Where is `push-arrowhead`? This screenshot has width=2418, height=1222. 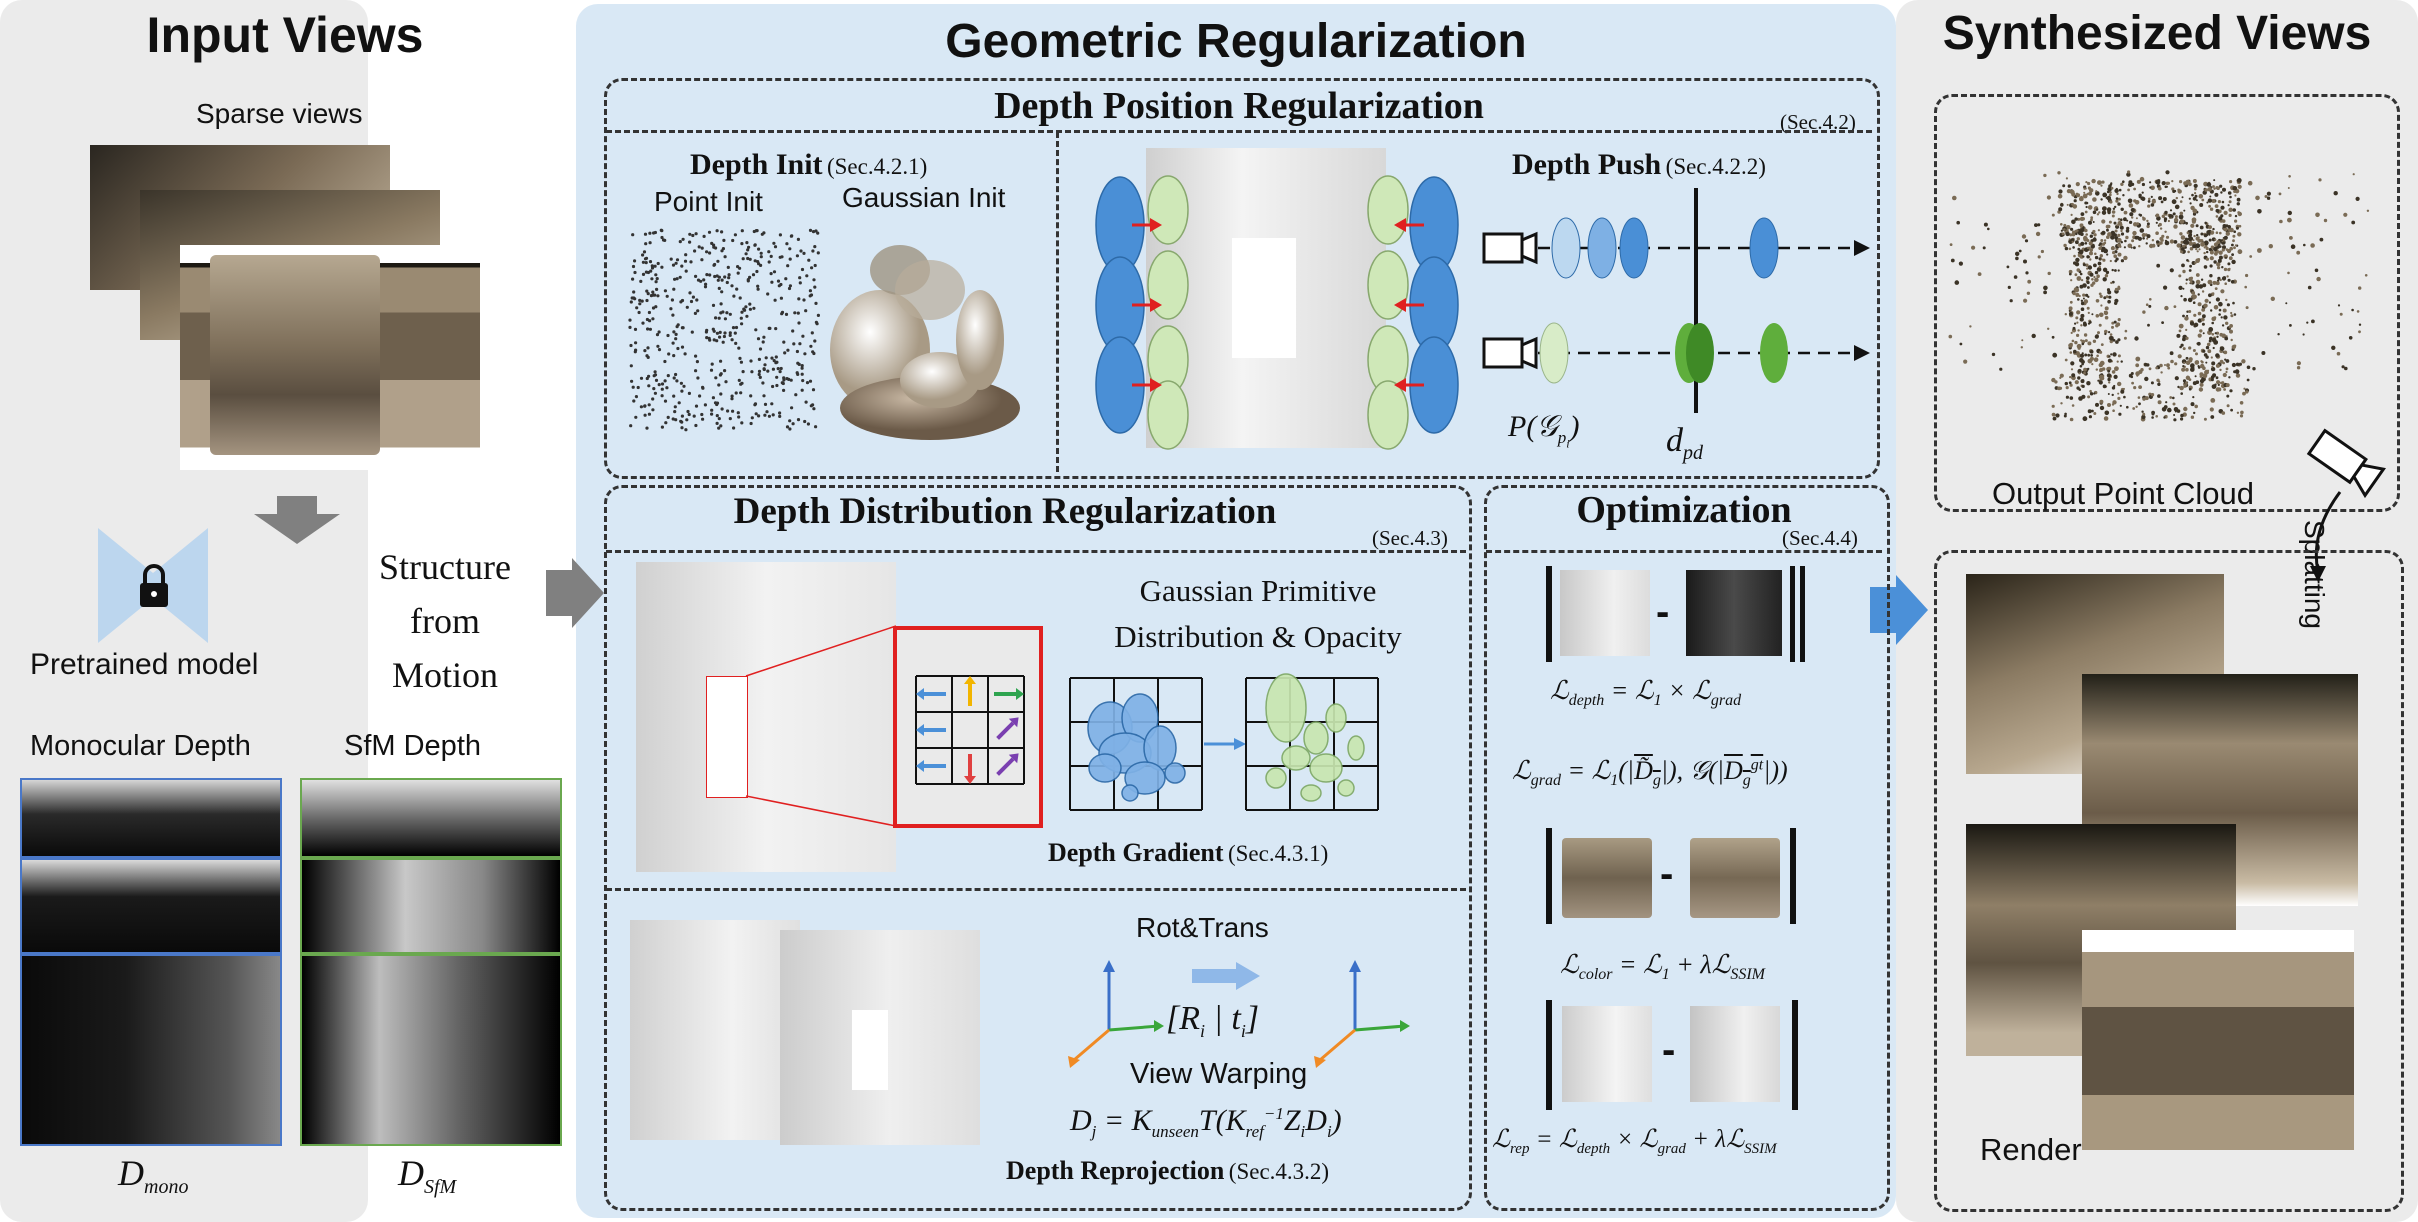
push-arrowhead is located at coordinates (1156, 225).